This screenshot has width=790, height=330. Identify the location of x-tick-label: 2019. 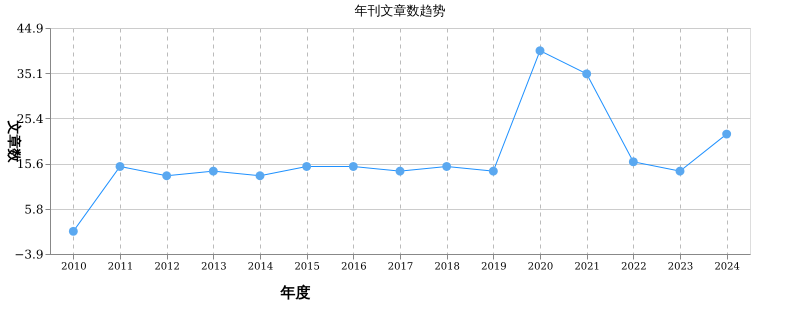
(494, 267).